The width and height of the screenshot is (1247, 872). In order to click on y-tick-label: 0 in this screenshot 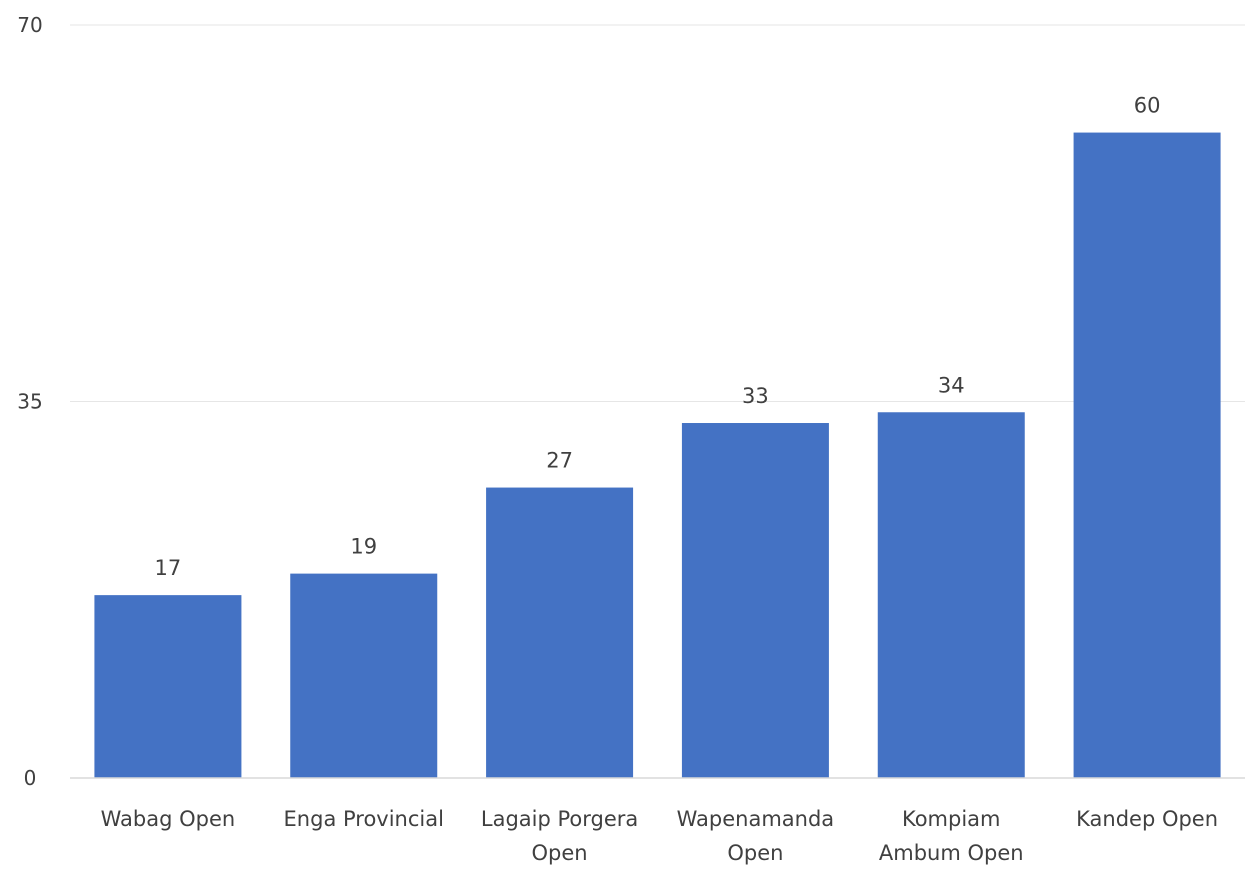, I will do `click(30, 778)`.